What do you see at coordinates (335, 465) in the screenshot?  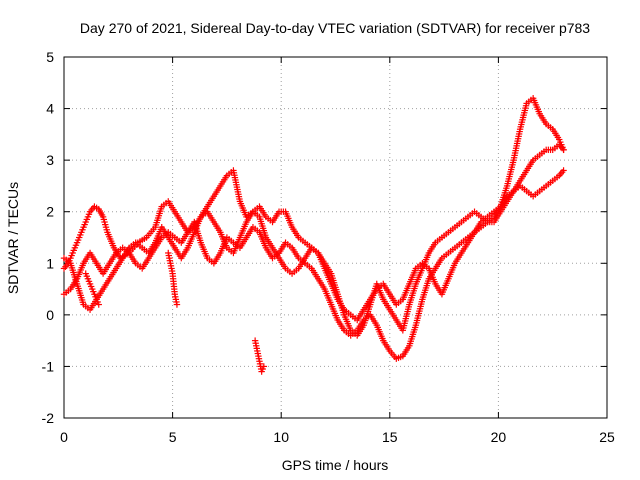 I see `x-axis-label: GPS time / hours` at bounding box center [335, 465].